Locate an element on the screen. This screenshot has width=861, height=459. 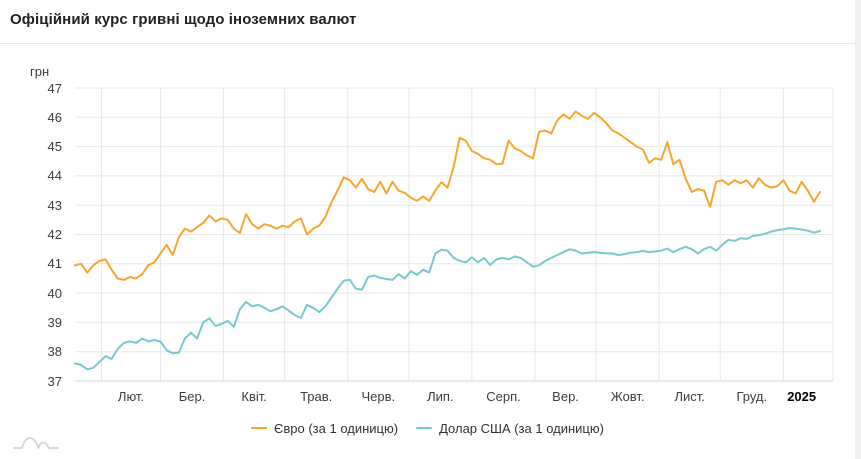
y-tick-label: 40 is located at coordinates (54, 293).